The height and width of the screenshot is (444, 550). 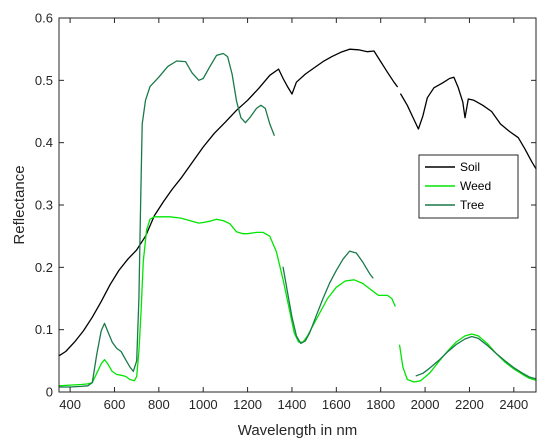 What do you see at coordinates (472, 205) in the screenshot?
I see `legend-label-tree: Tree` at bounding box center [472, 205].